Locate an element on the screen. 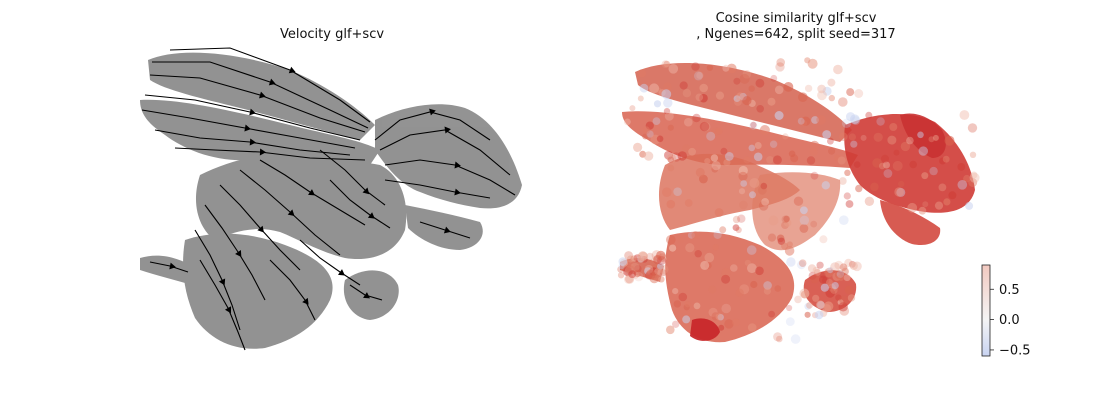 Image resolution: width=1100 pixels, height=400 pixels. colorbar-ticks: 0.5 0.0 −0.5 is located at coordinates (1010, 320).